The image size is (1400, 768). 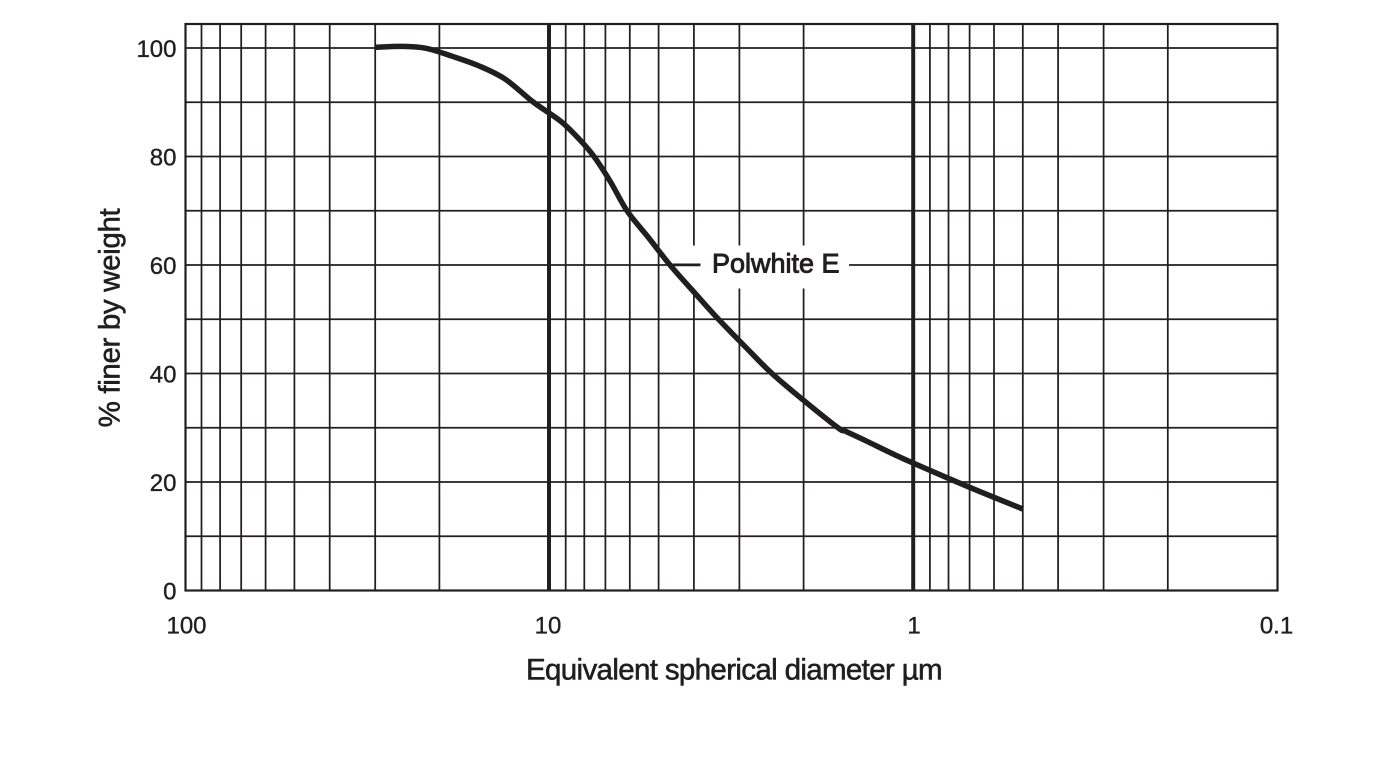 I want to click on svg-text: 20, so click(x=163, y=483).